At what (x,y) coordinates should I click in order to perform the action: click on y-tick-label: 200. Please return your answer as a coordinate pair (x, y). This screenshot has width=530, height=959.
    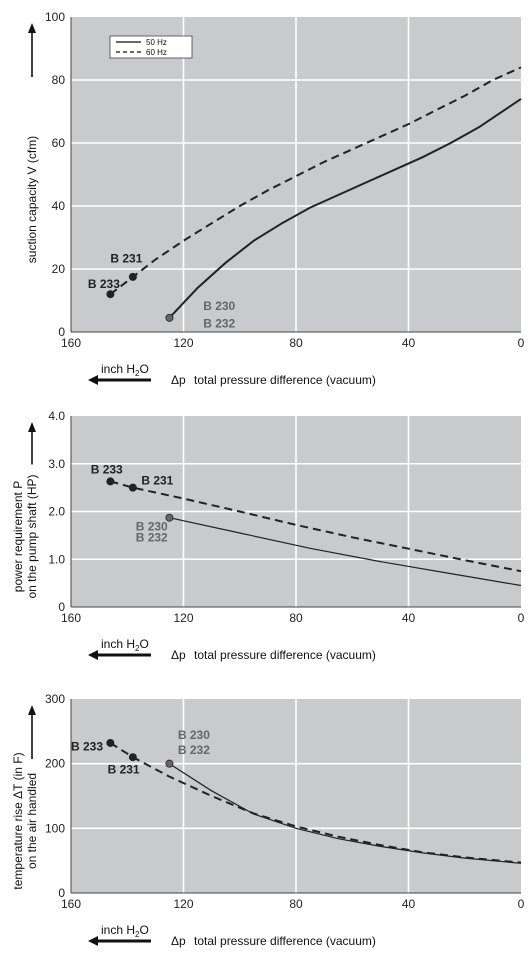
    Looking at the image, I should click on (55, 764).